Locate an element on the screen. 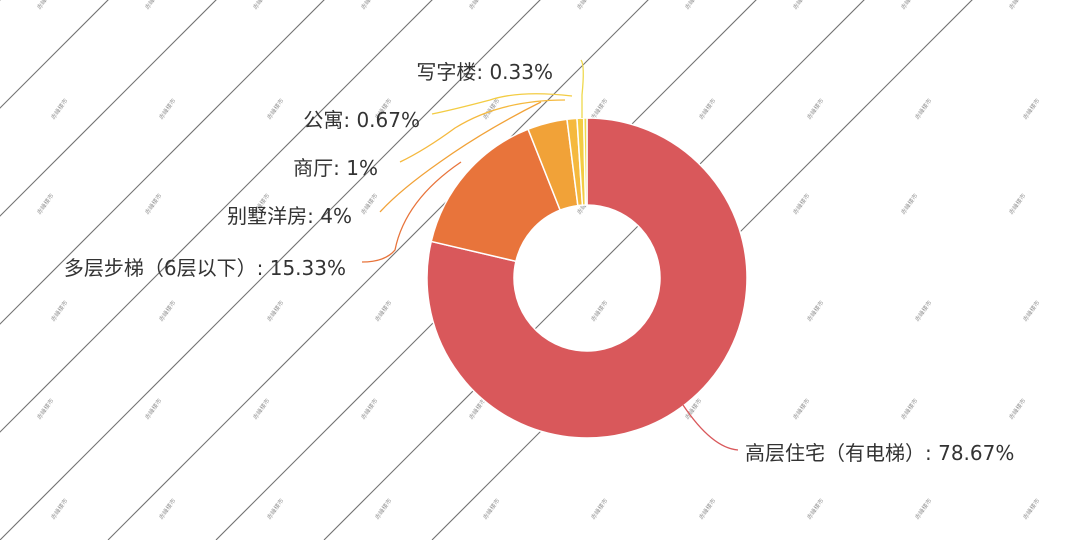 The width and height of the screenshot is (1080, 540). slice-label: 商厅: 1% is located at coordinates (335, 168).